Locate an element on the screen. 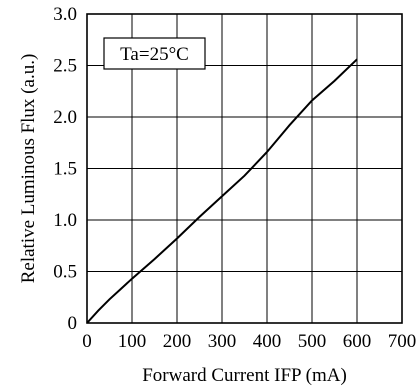 The image size is (417, 388). annotation-text: Ta=25°C is located at coordinates (154, 54).